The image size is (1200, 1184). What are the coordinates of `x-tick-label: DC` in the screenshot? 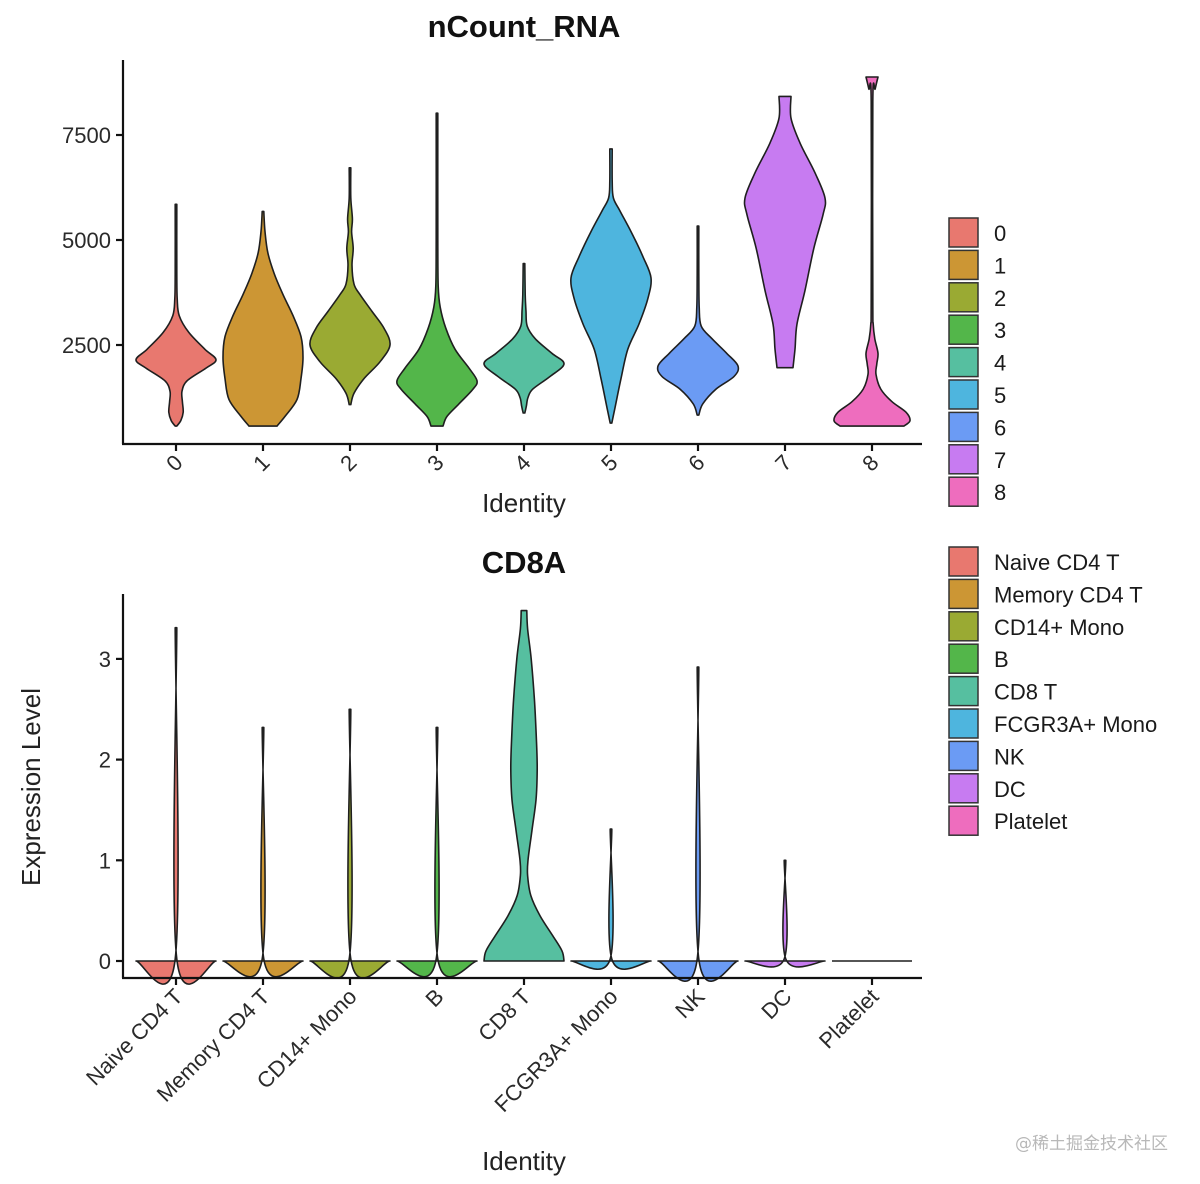 It's located at (776, 1004).